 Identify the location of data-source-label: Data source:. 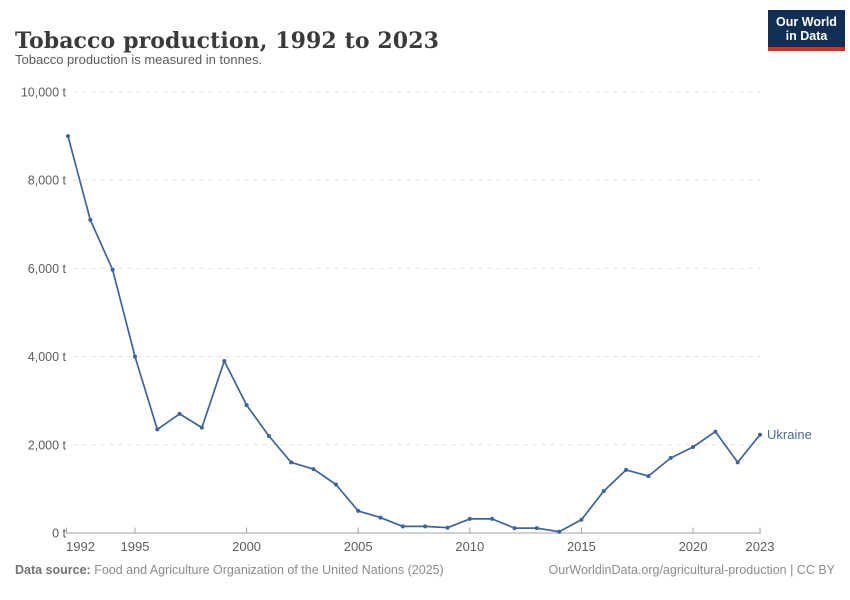
(53, 570).